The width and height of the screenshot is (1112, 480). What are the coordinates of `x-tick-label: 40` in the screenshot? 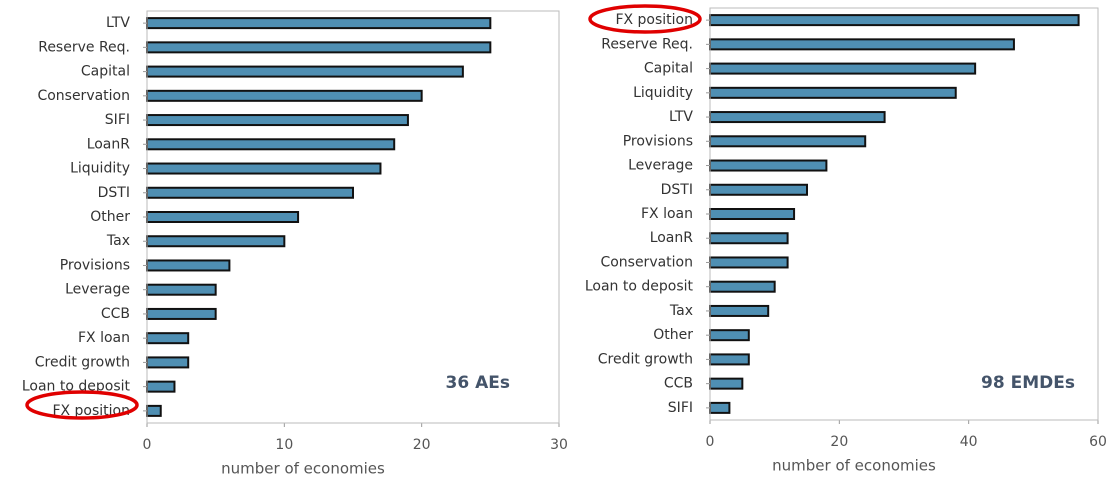 It's located at (969, 442).